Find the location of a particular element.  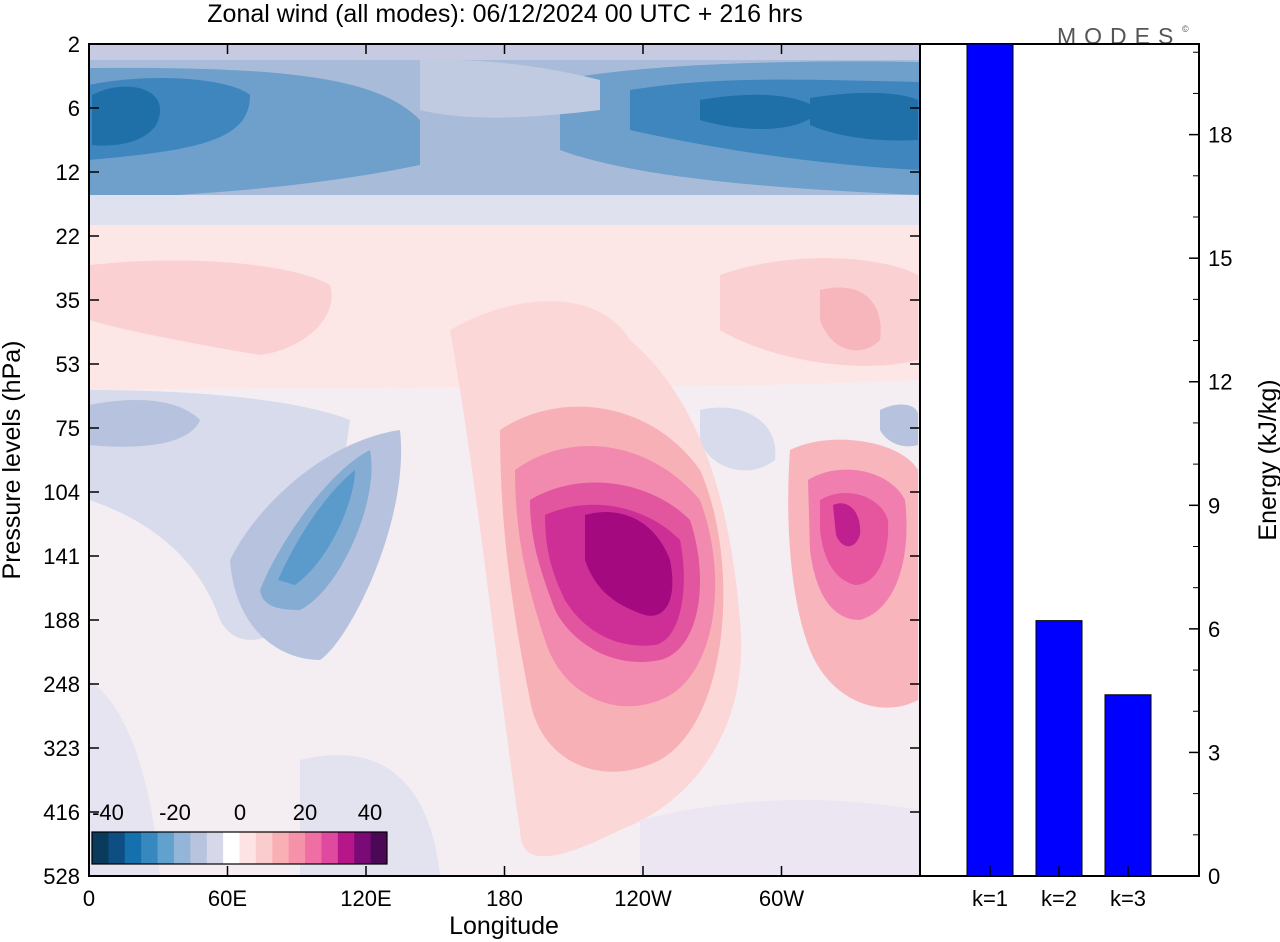

energy-tick-label: 9 is located at coordinates (1214, 505).